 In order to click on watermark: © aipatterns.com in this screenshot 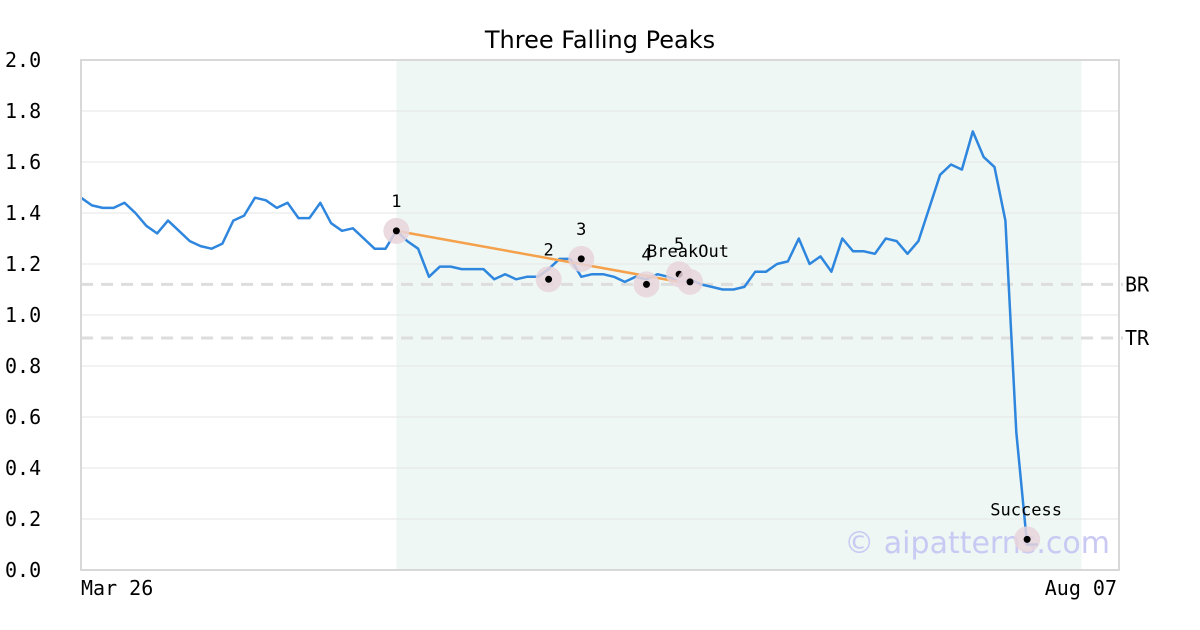, I will do `click(977, 543)`.